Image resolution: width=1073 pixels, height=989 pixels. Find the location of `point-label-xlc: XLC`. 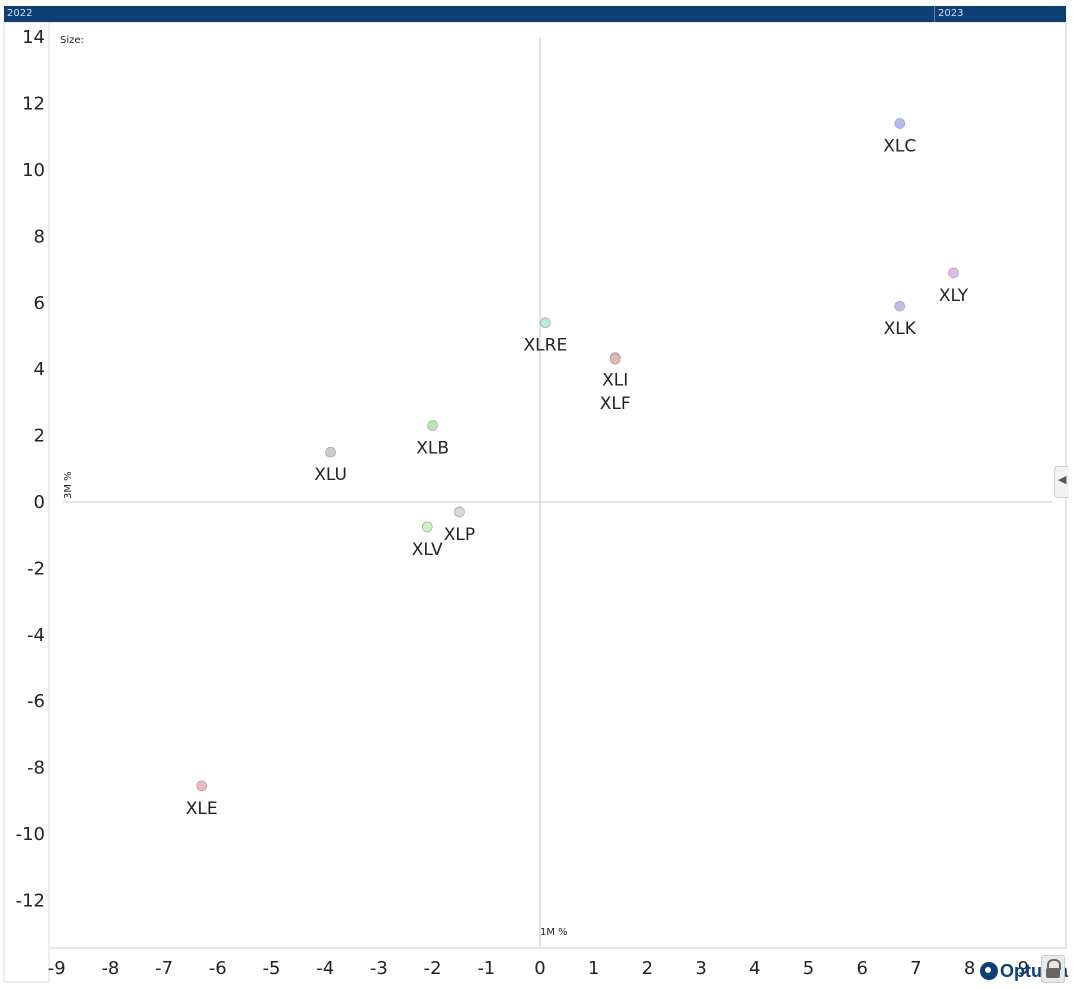

point-label-xlc: XLC is located at coordinates (899, 147).